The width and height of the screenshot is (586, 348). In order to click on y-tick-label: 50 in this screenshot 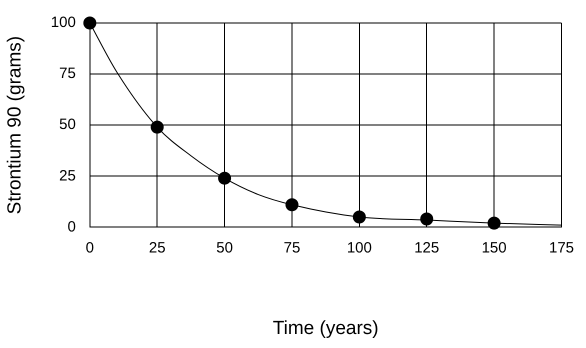, I will do `click(67, 125)`.